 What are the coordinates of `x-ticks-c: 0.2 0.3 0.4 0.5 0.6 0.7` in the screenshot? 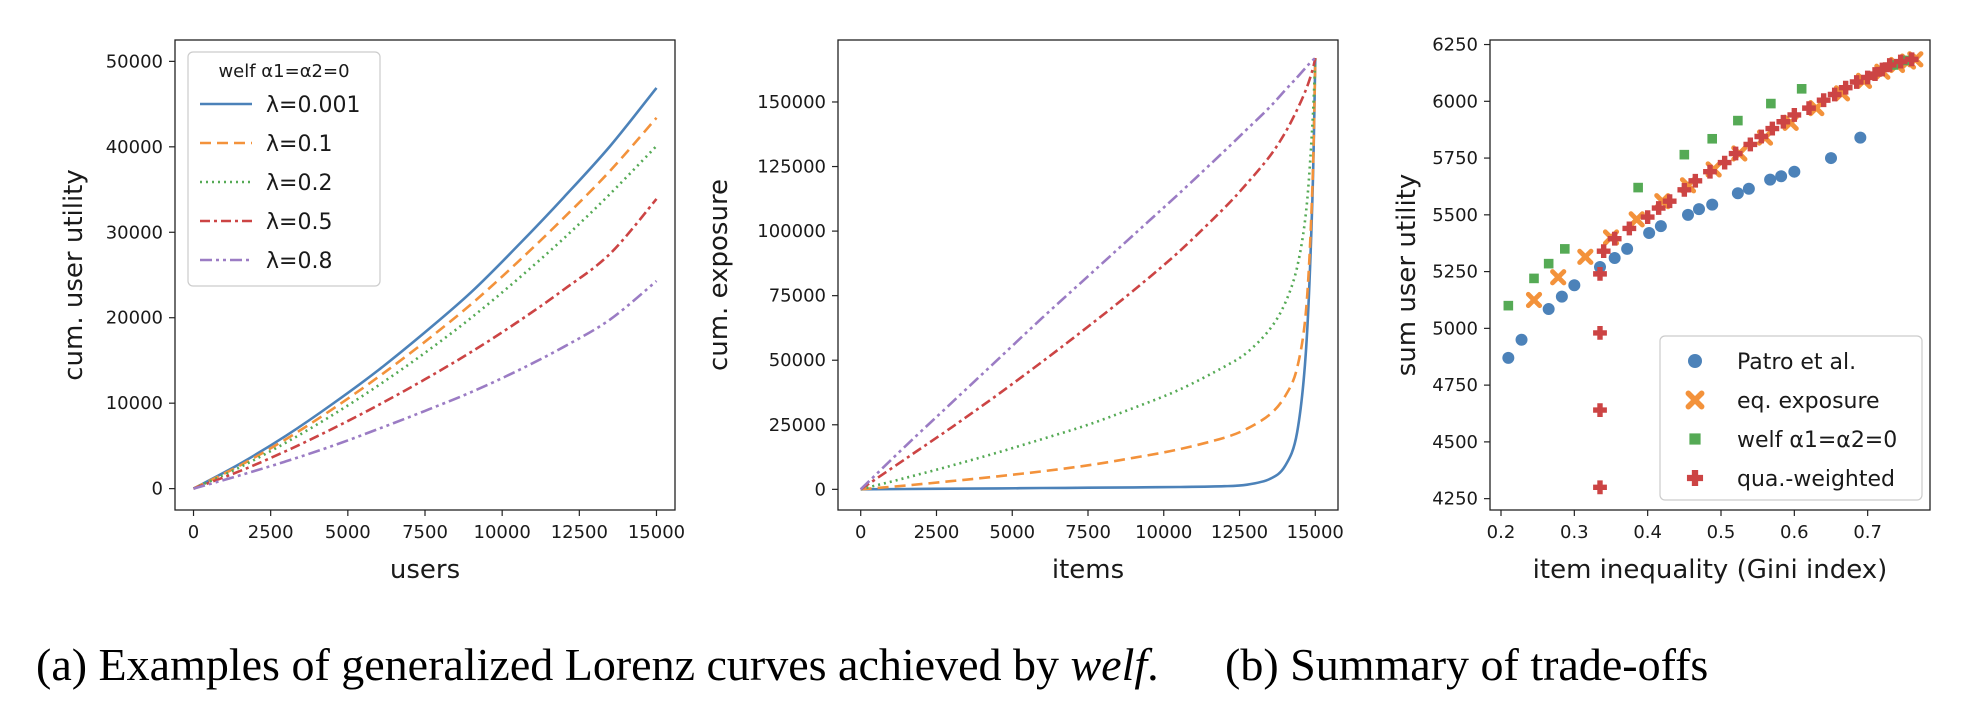 It's located at (1684, 526).